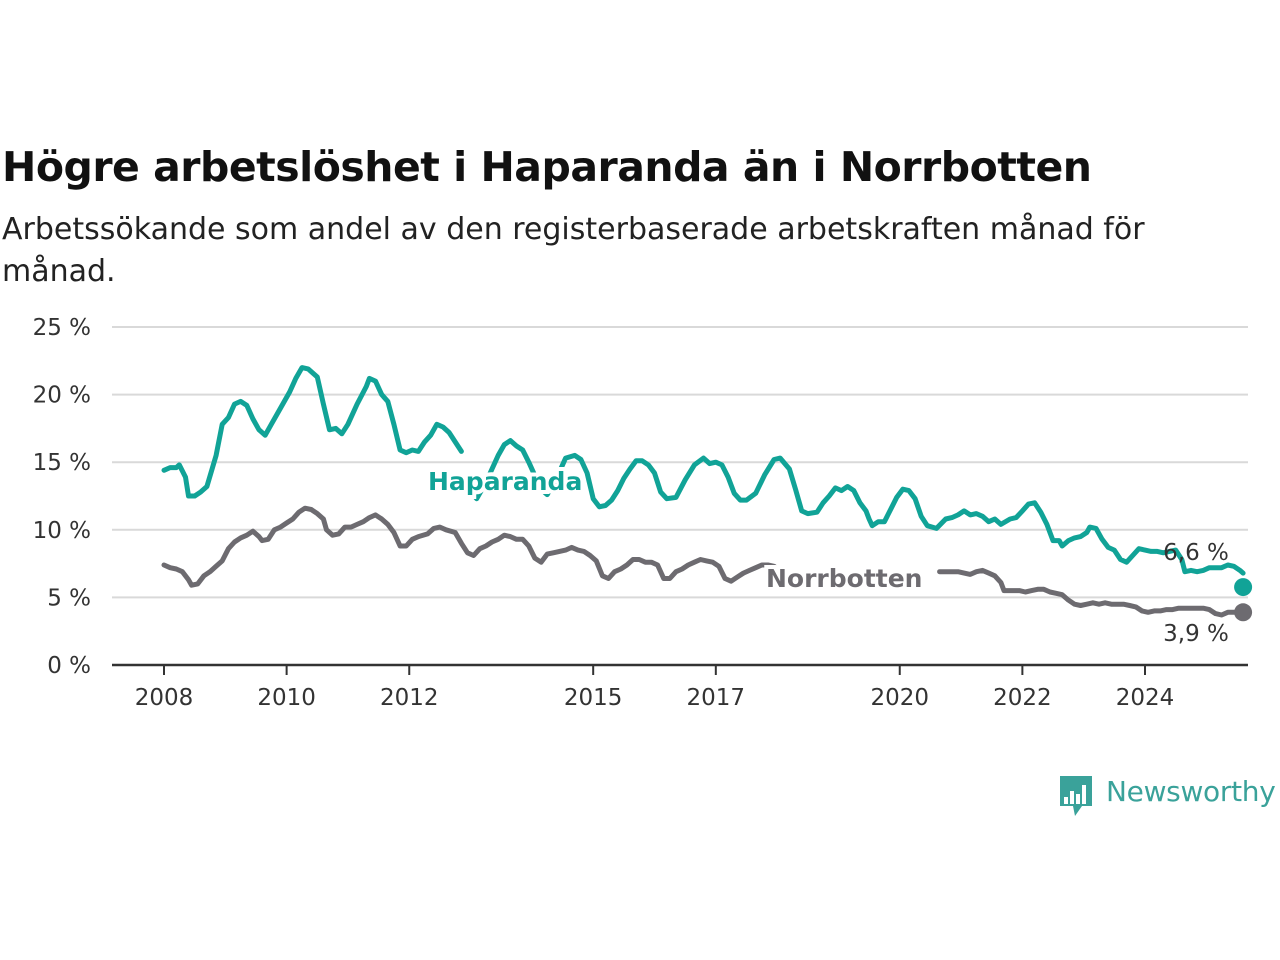 Image resolution: width=1280 pixels, height=960 pixels. Describe the element at coordinates (1191, 791) in the screenshot. I see `brand-name: Newsworthy` at that location.